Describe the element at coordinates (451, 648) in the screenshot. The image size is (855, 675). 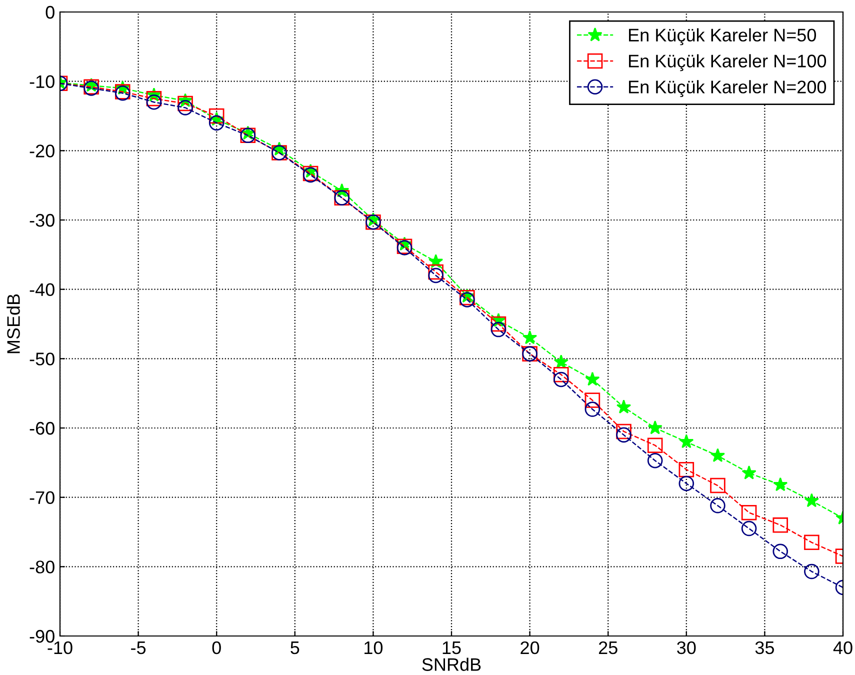
I see `x-tick-label: 15` at that location.